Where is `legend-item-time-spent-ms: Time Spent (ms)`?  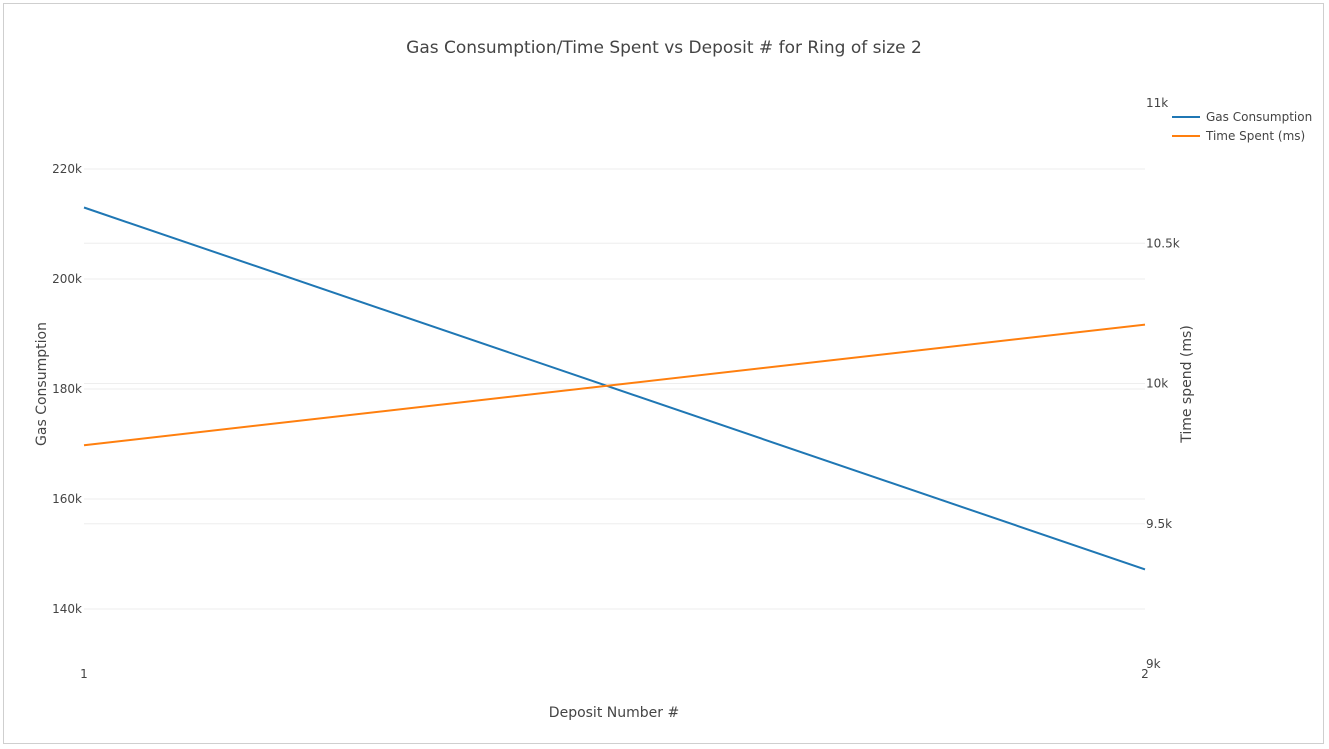 legend-item-time-spent-ms: Time Spent (ms) is located at coordinates (1238, 136).